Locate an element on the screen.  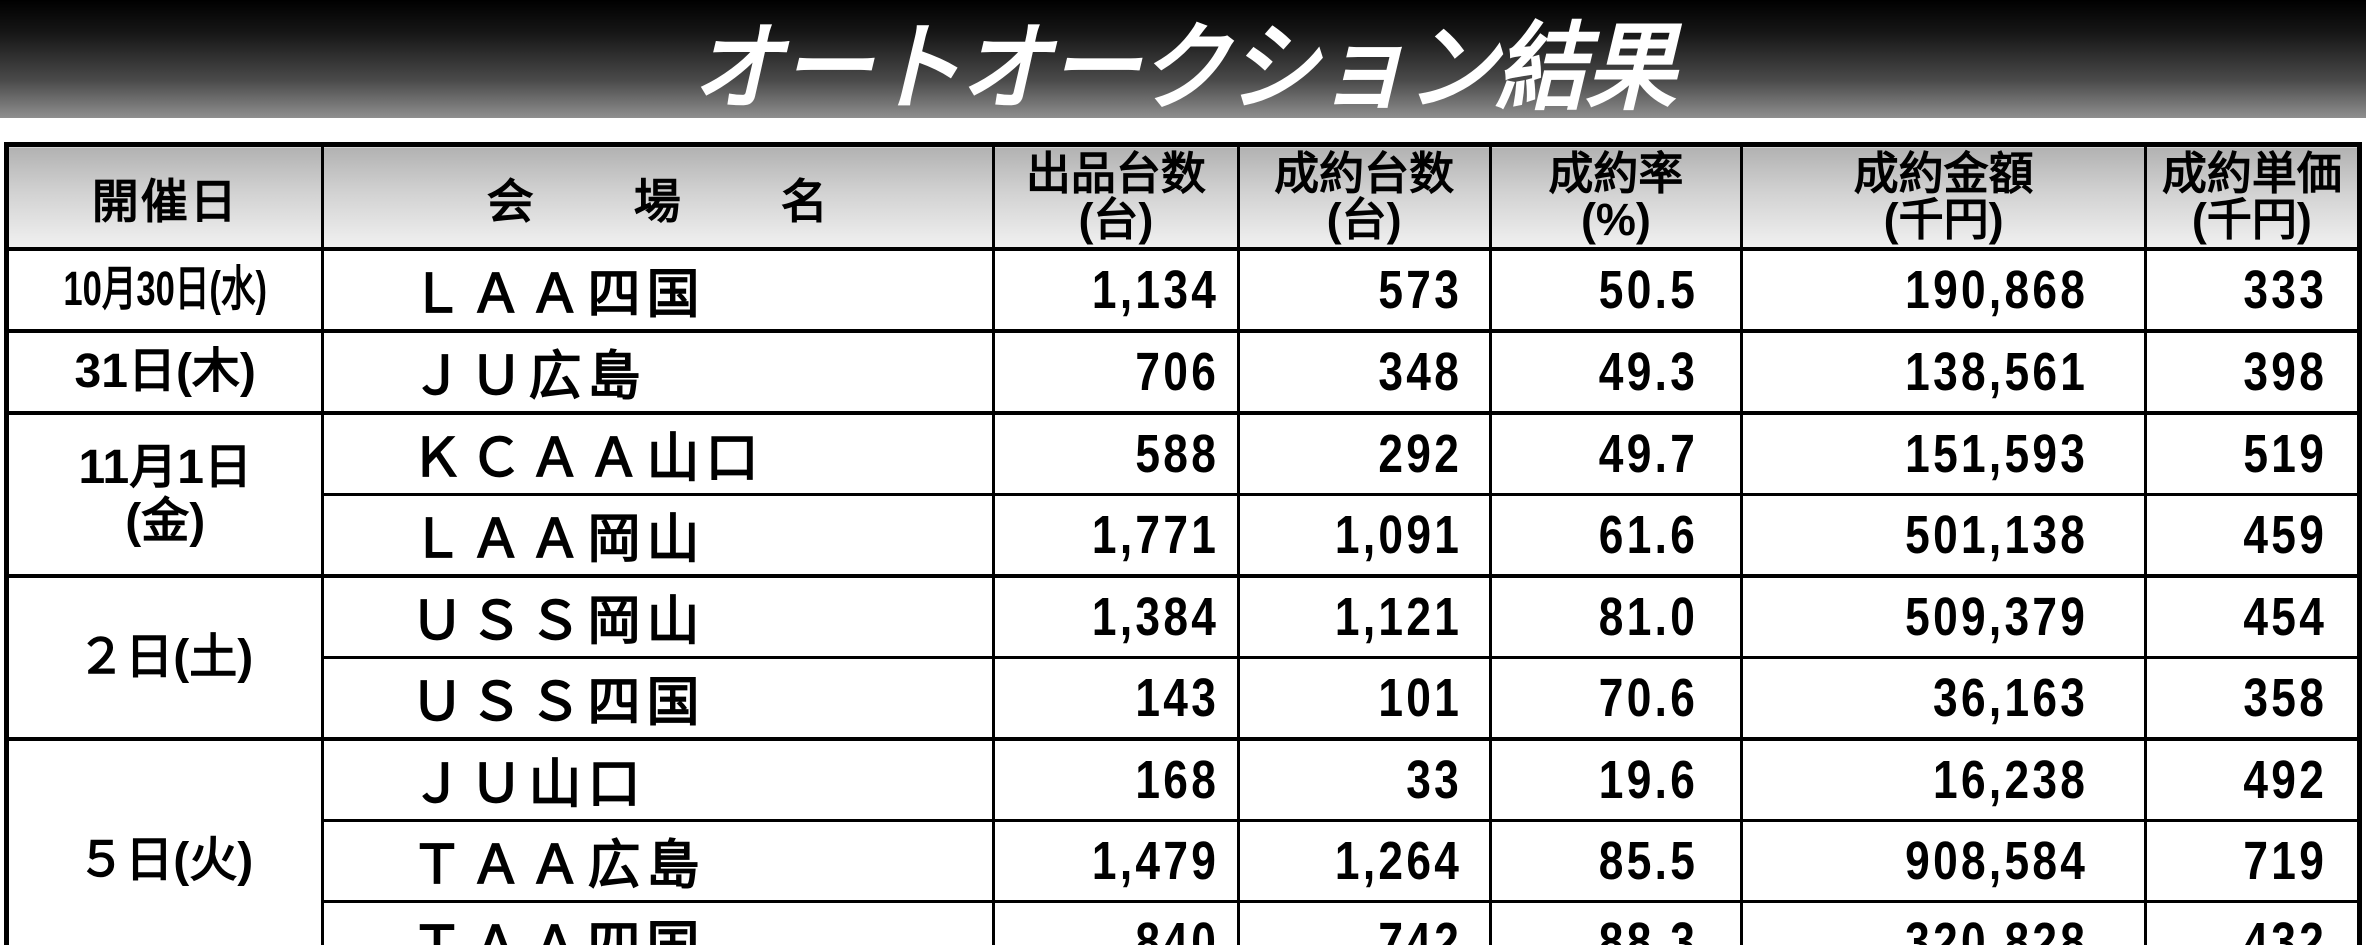
col-header-amount-line1: 成約金額 is located at coordinates (1943, 174).